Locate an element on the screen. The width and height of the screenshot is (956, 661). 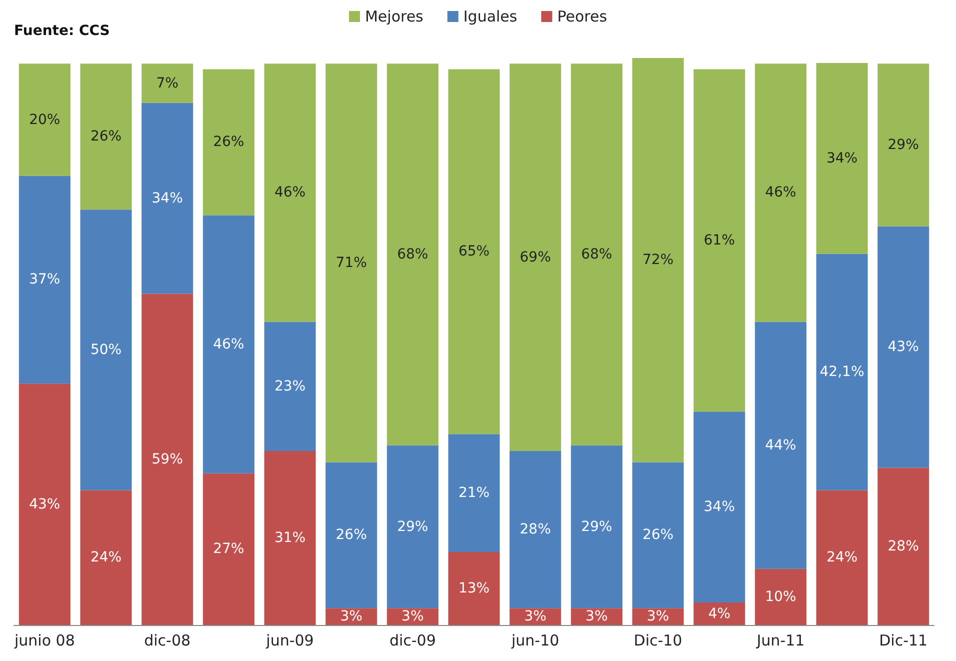
data-label: 59% is located at coordinates (167, 459).